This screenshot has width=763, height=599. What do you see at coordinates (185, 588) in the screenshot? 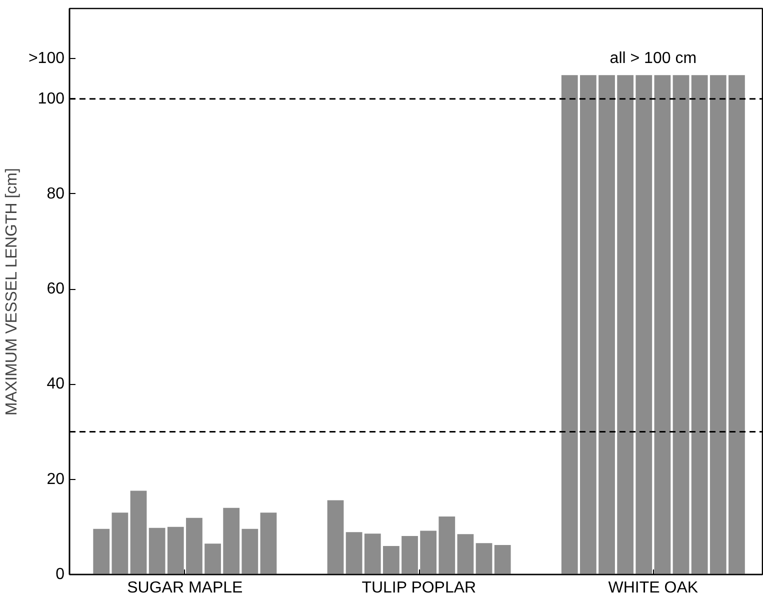
I see `x-tick-label: SUGAR MAPLE` at bounding box center [185, 588].